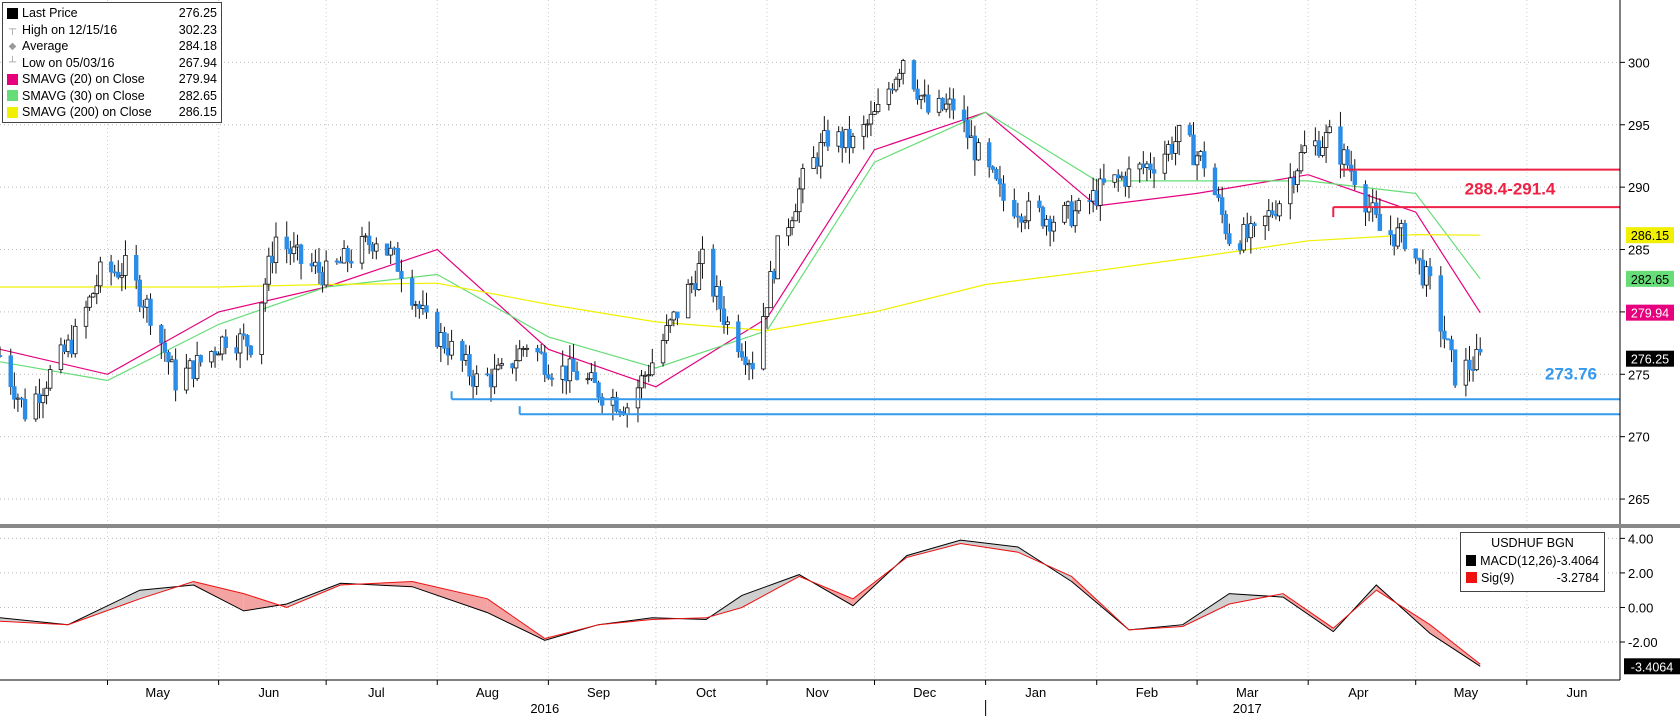  Describe the element at coordinates (487, 692) in the screenshot. I see `month-label: Aug` at that location.